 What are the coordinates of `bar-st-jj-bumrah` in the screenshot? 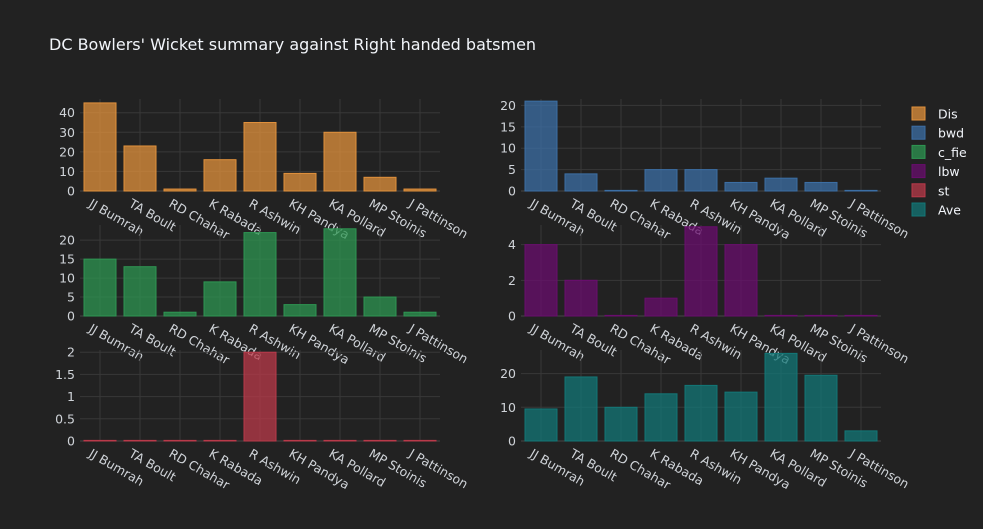 It's located at (100, 440).